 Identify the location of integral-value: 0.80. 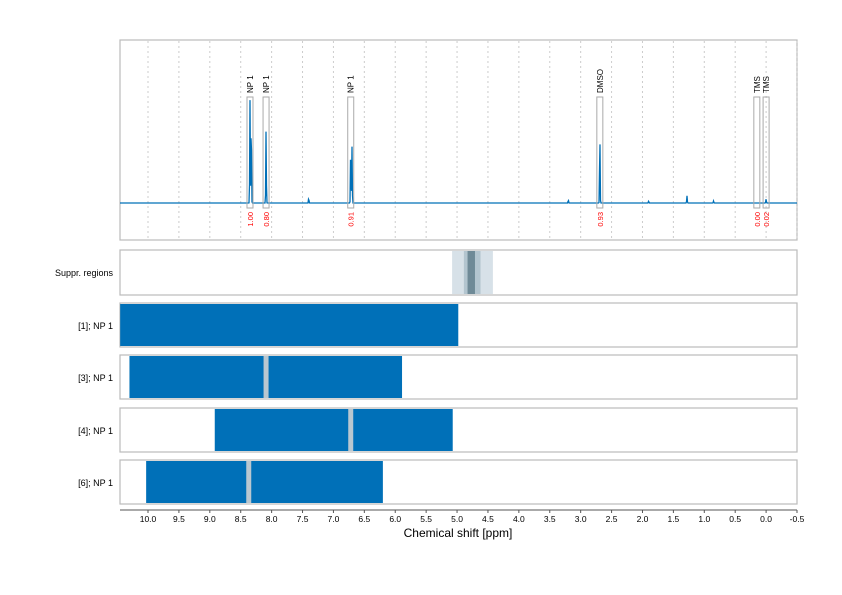
(266, 219).